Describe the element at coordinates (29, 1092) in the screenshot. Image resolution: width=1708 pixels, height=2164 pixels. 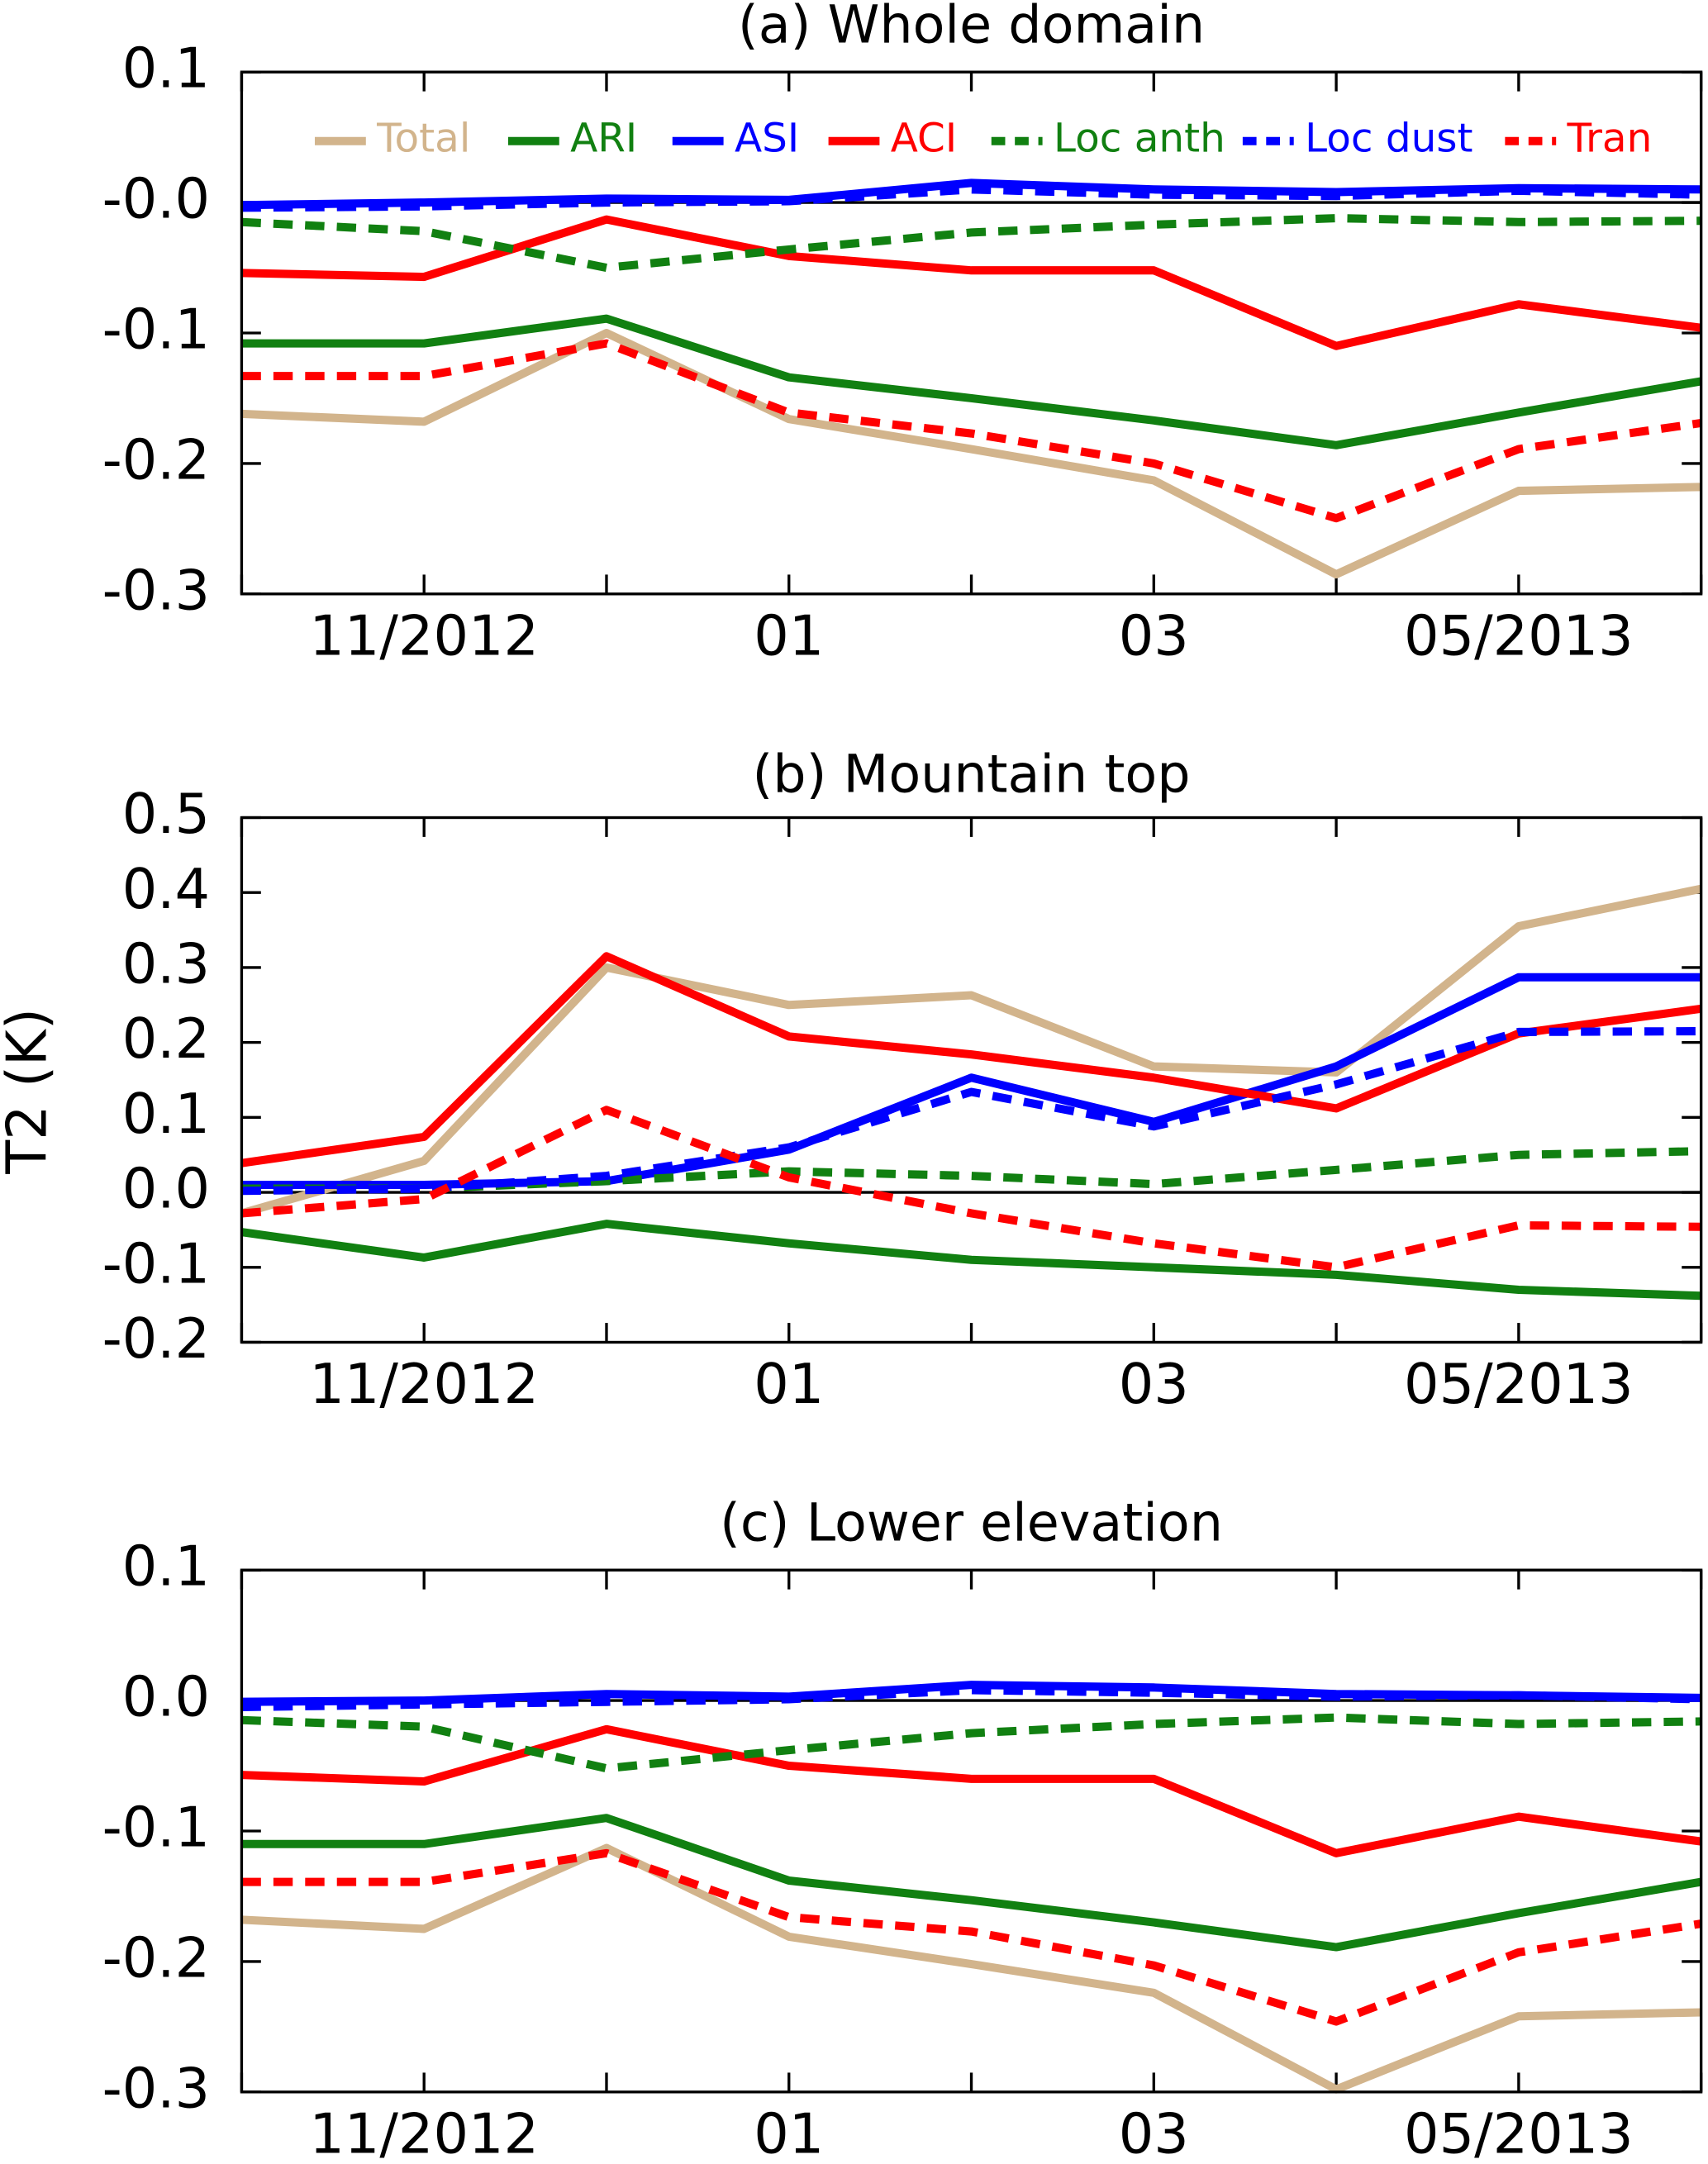
I see `y-axis-label: T2 (K)` at that location.